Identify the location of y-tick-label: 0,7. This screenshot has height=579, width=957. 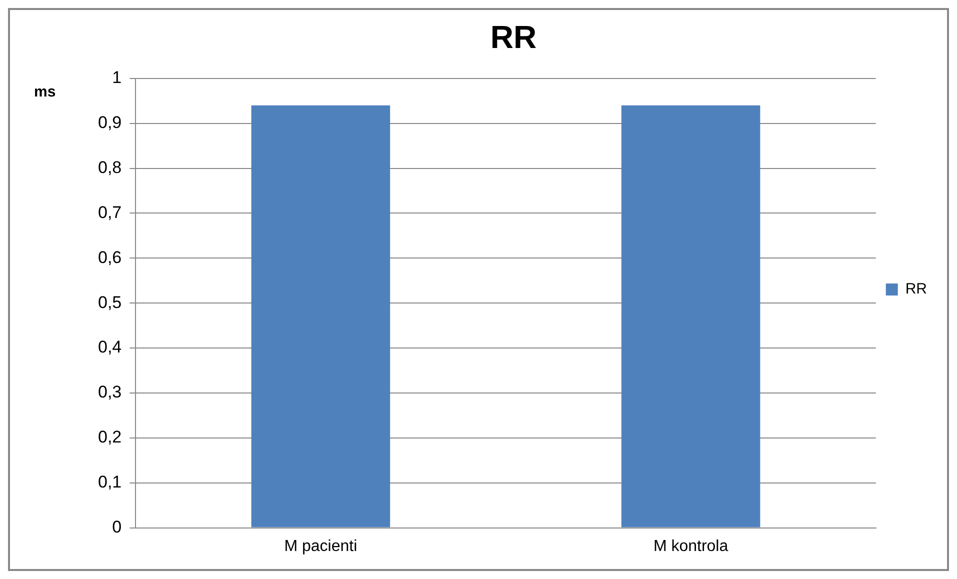
(110, 212).